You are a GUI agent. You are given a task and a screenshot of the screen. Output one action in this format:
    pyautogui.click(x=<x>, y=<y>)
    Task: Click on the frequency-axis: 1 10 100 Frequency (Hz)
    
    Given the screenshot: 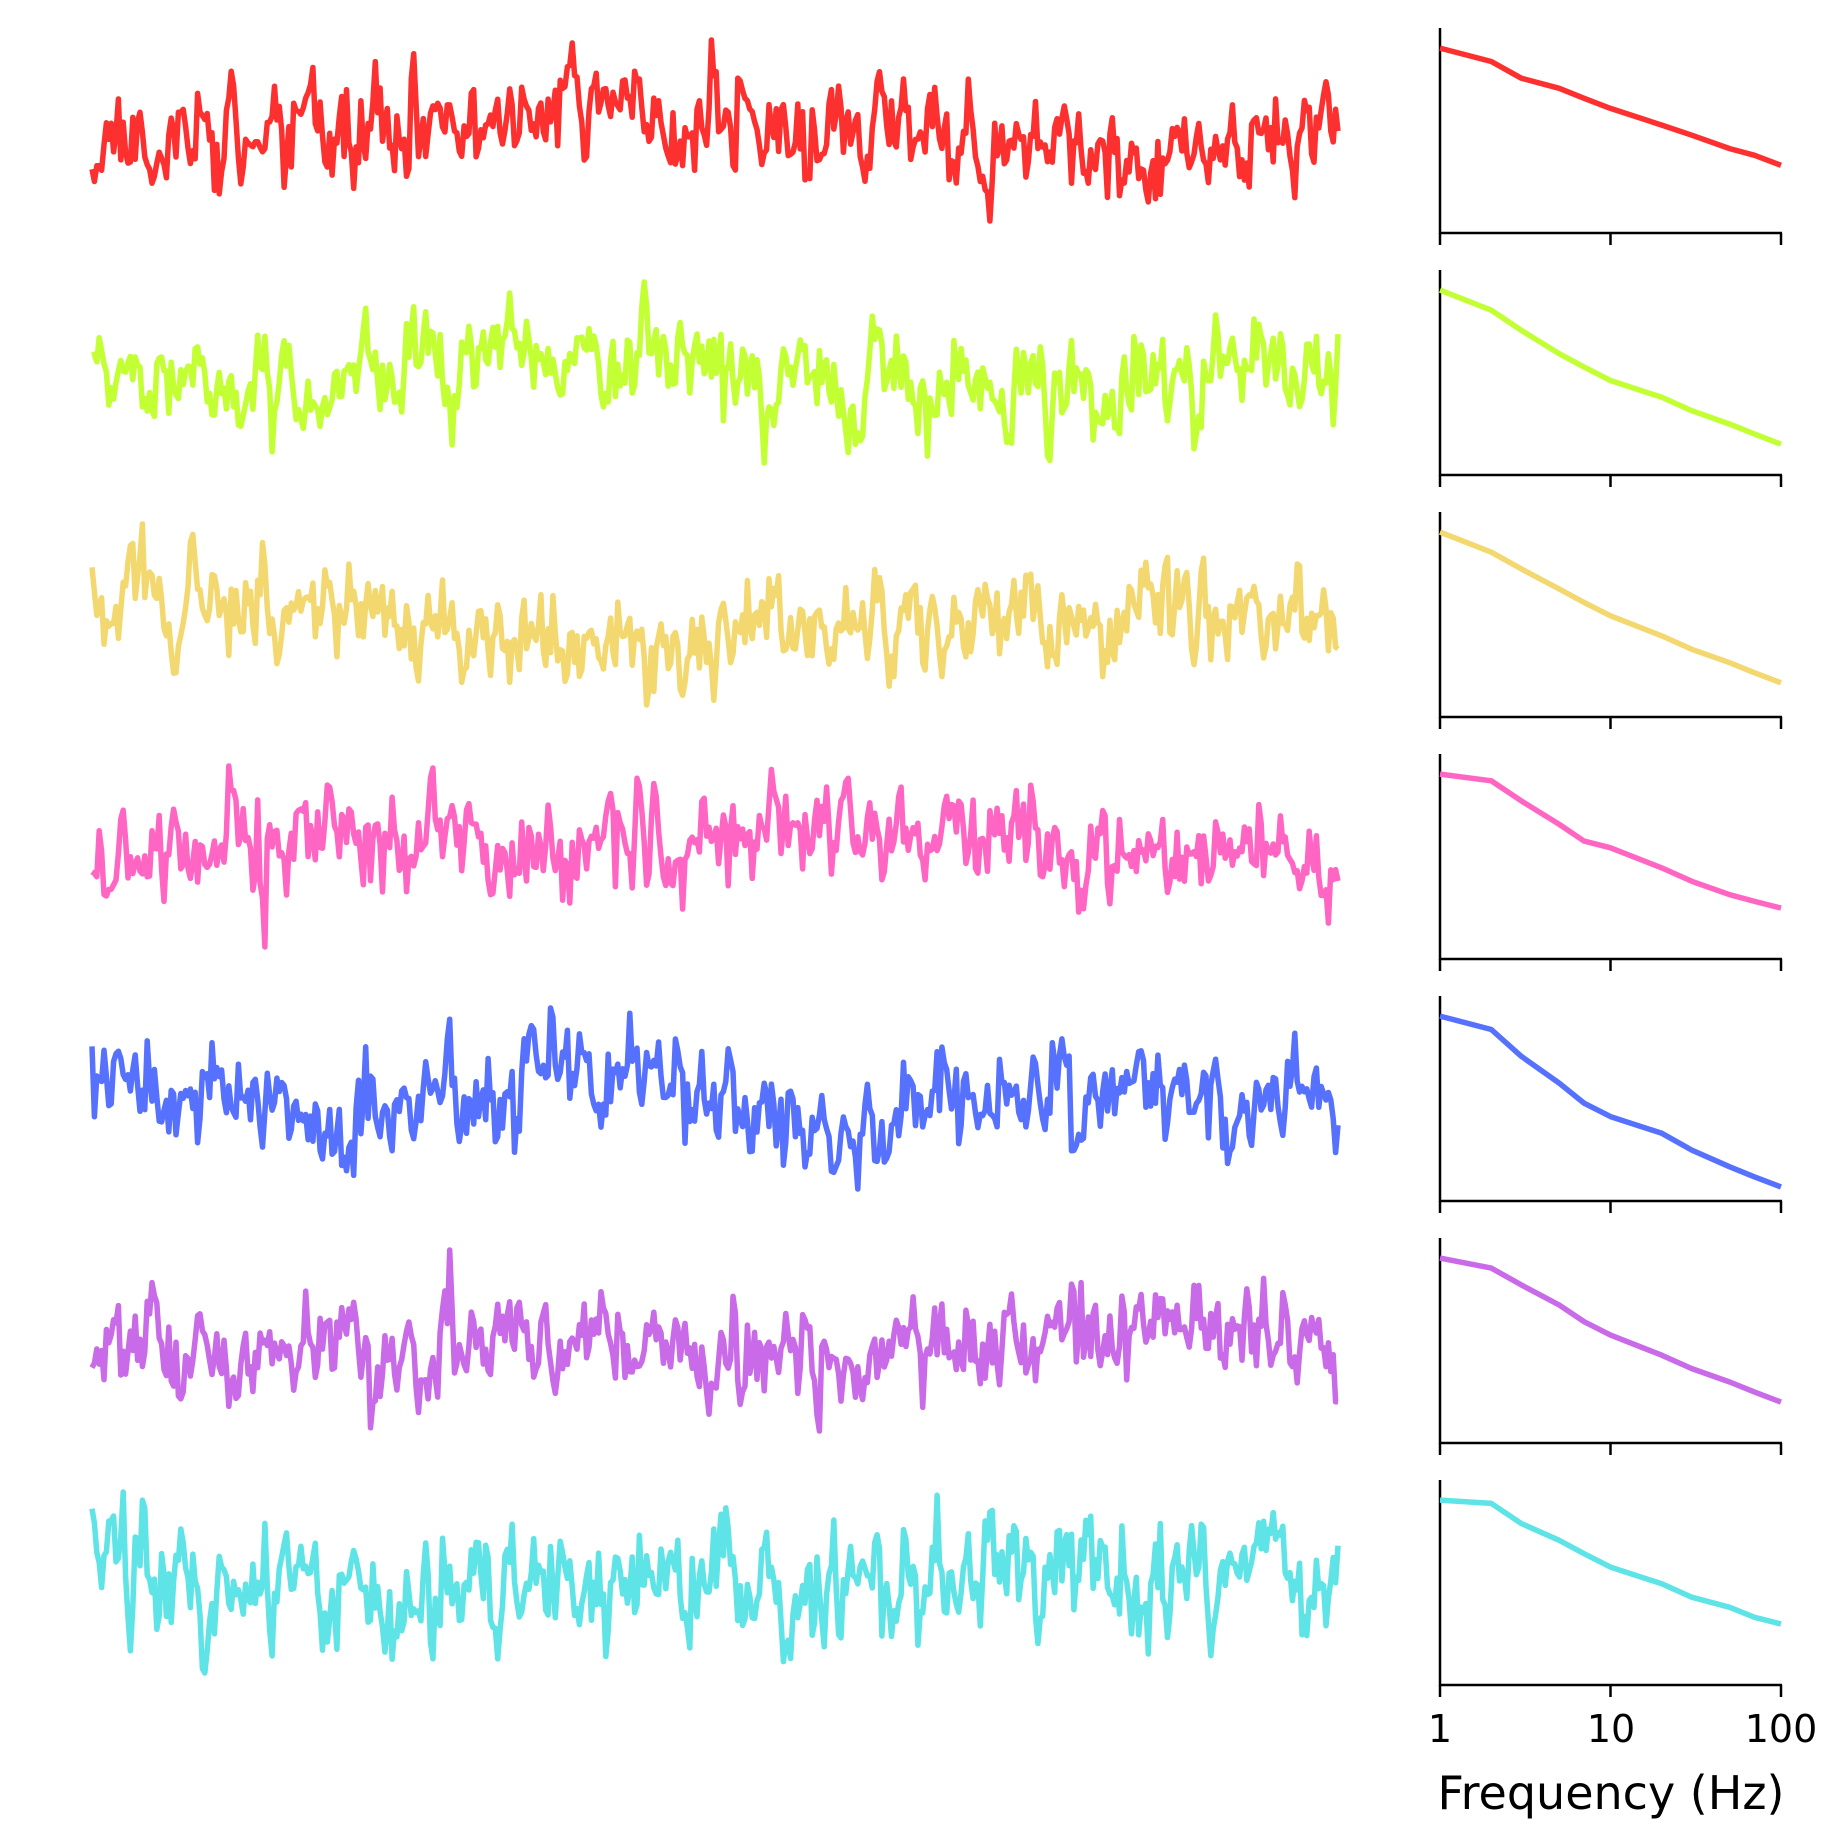 What is the action you would take?
    pyautogui.click(x=1622, y=1763)
    